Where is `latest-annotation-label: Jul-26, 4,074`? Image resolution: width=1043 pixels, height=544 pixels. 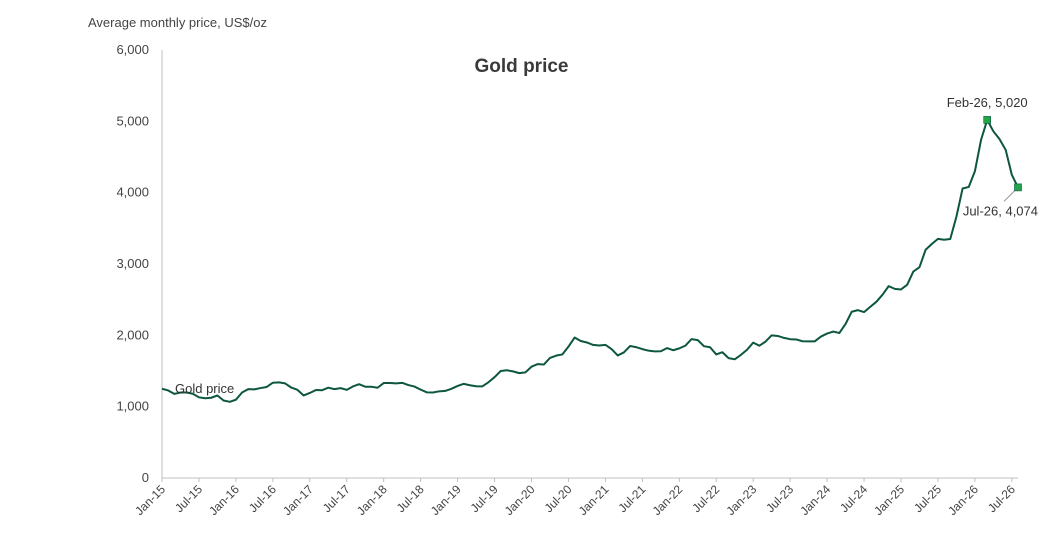 latest-annotation-label: Jul-26, 4,074 is located at coordinates (1000, 210).